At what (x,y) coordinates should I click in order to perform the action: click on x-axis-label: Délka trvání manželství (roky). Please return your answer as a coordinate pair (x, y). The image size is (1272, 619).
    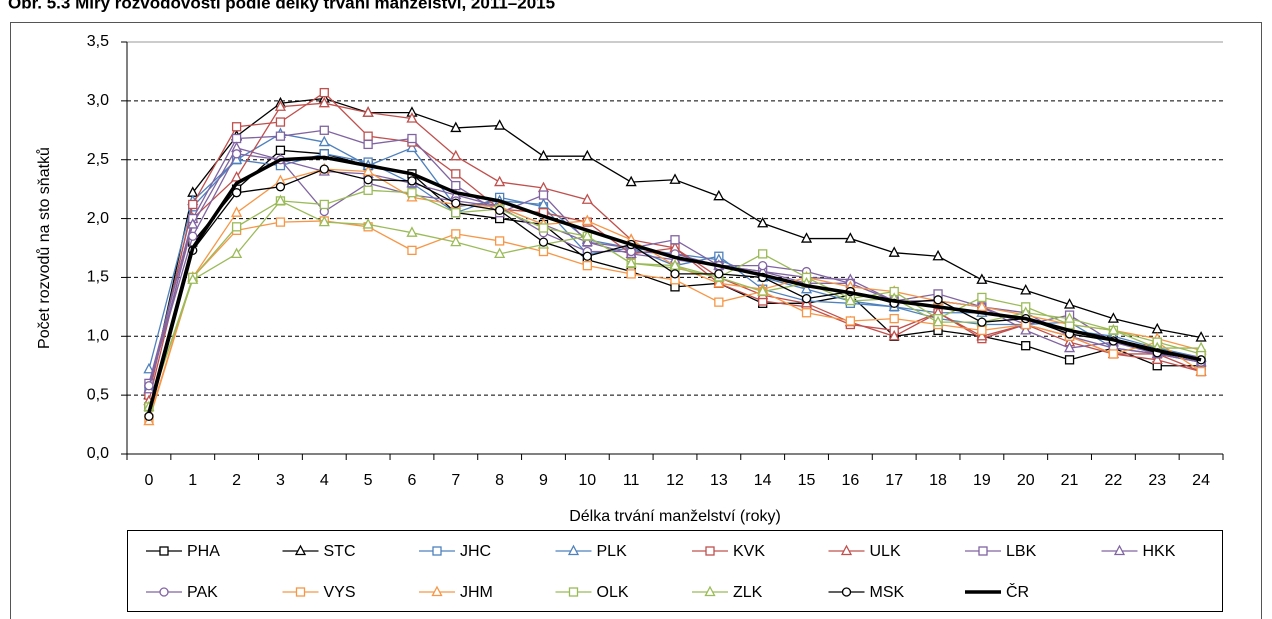
    Looking at the image, I should click on (675, 516).